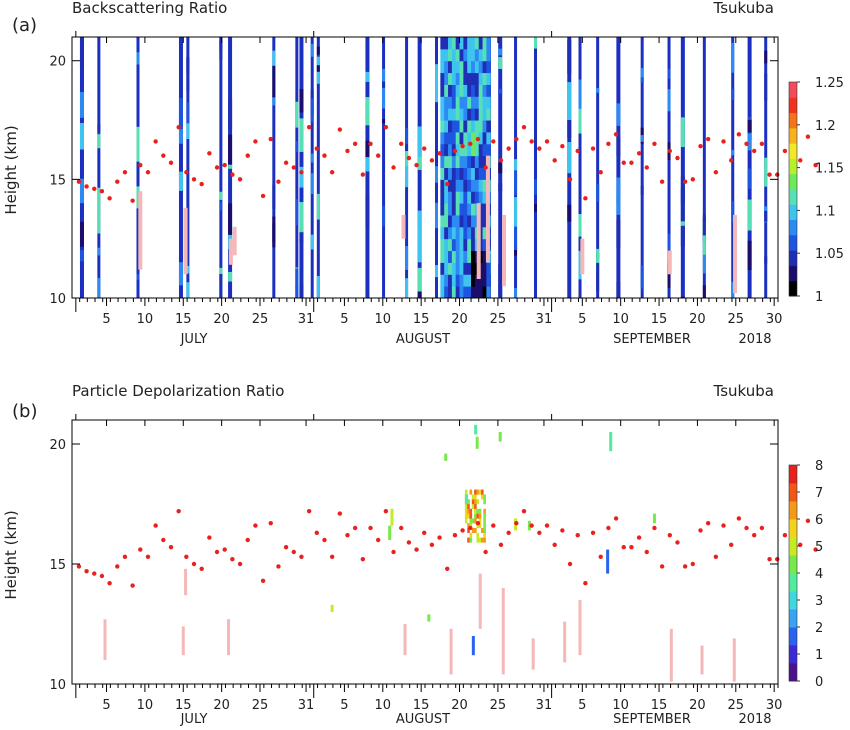 The width and height of the screenshot is (850, 730). Describe the element at coordinates (754, 339) in the screenshot. I see `panel-a-year: 2018` at that location.